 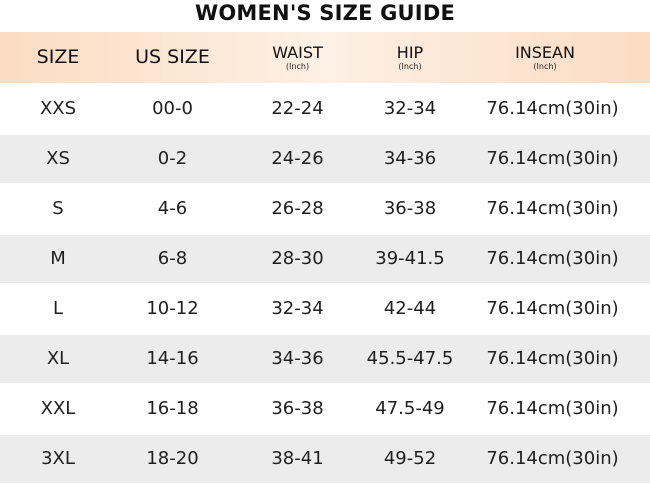 What do you see at coordinates (172, 358) in the screenshot?
I see `cell-us-size: 14-16` at bounding box center [172, 358].